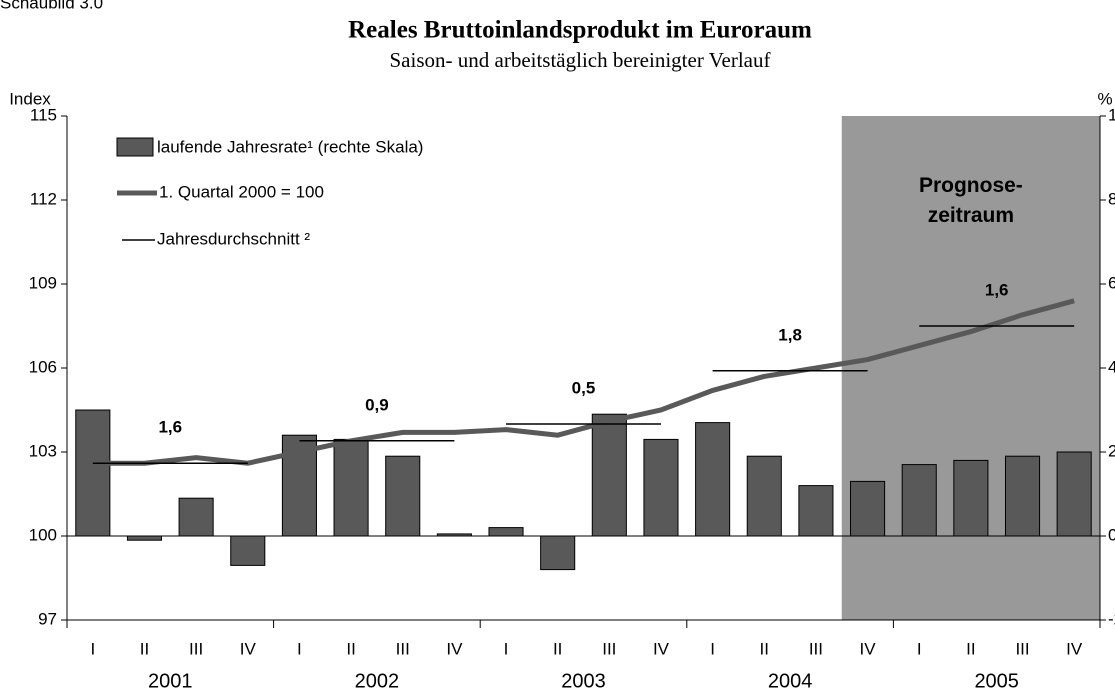  What do you see at coordinates (377, 404) in the screenshot?
I see `annual-average-label: 0,9` at bounding box center [377, 404].